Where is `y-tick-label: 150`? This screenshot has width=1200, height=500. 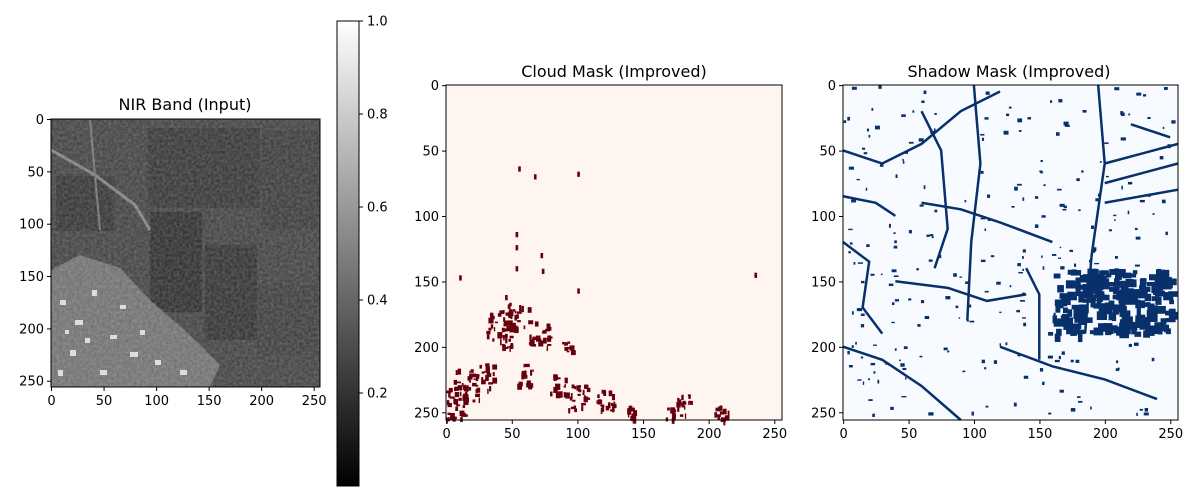 y-tick-label: 150 is located at coordinates (426, 282).